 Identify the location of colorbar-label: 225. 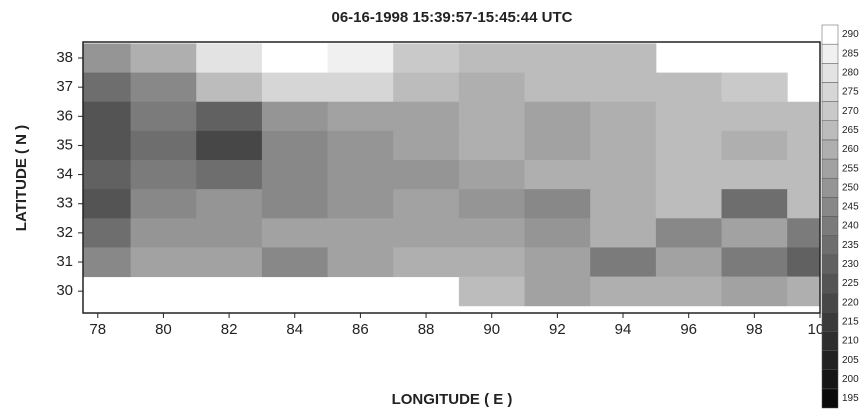
(850, 283).